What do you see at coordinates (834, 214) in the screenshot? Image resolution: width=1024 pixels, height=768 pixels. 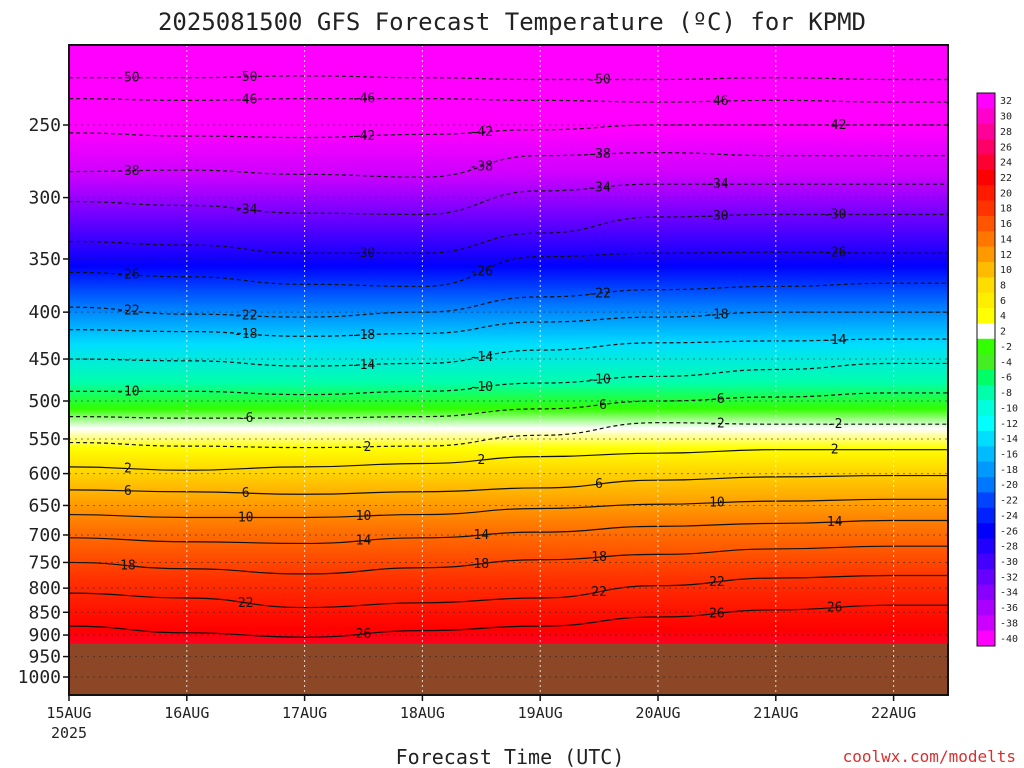 I see `contour-label: -30` at bounding box center [834, 214].